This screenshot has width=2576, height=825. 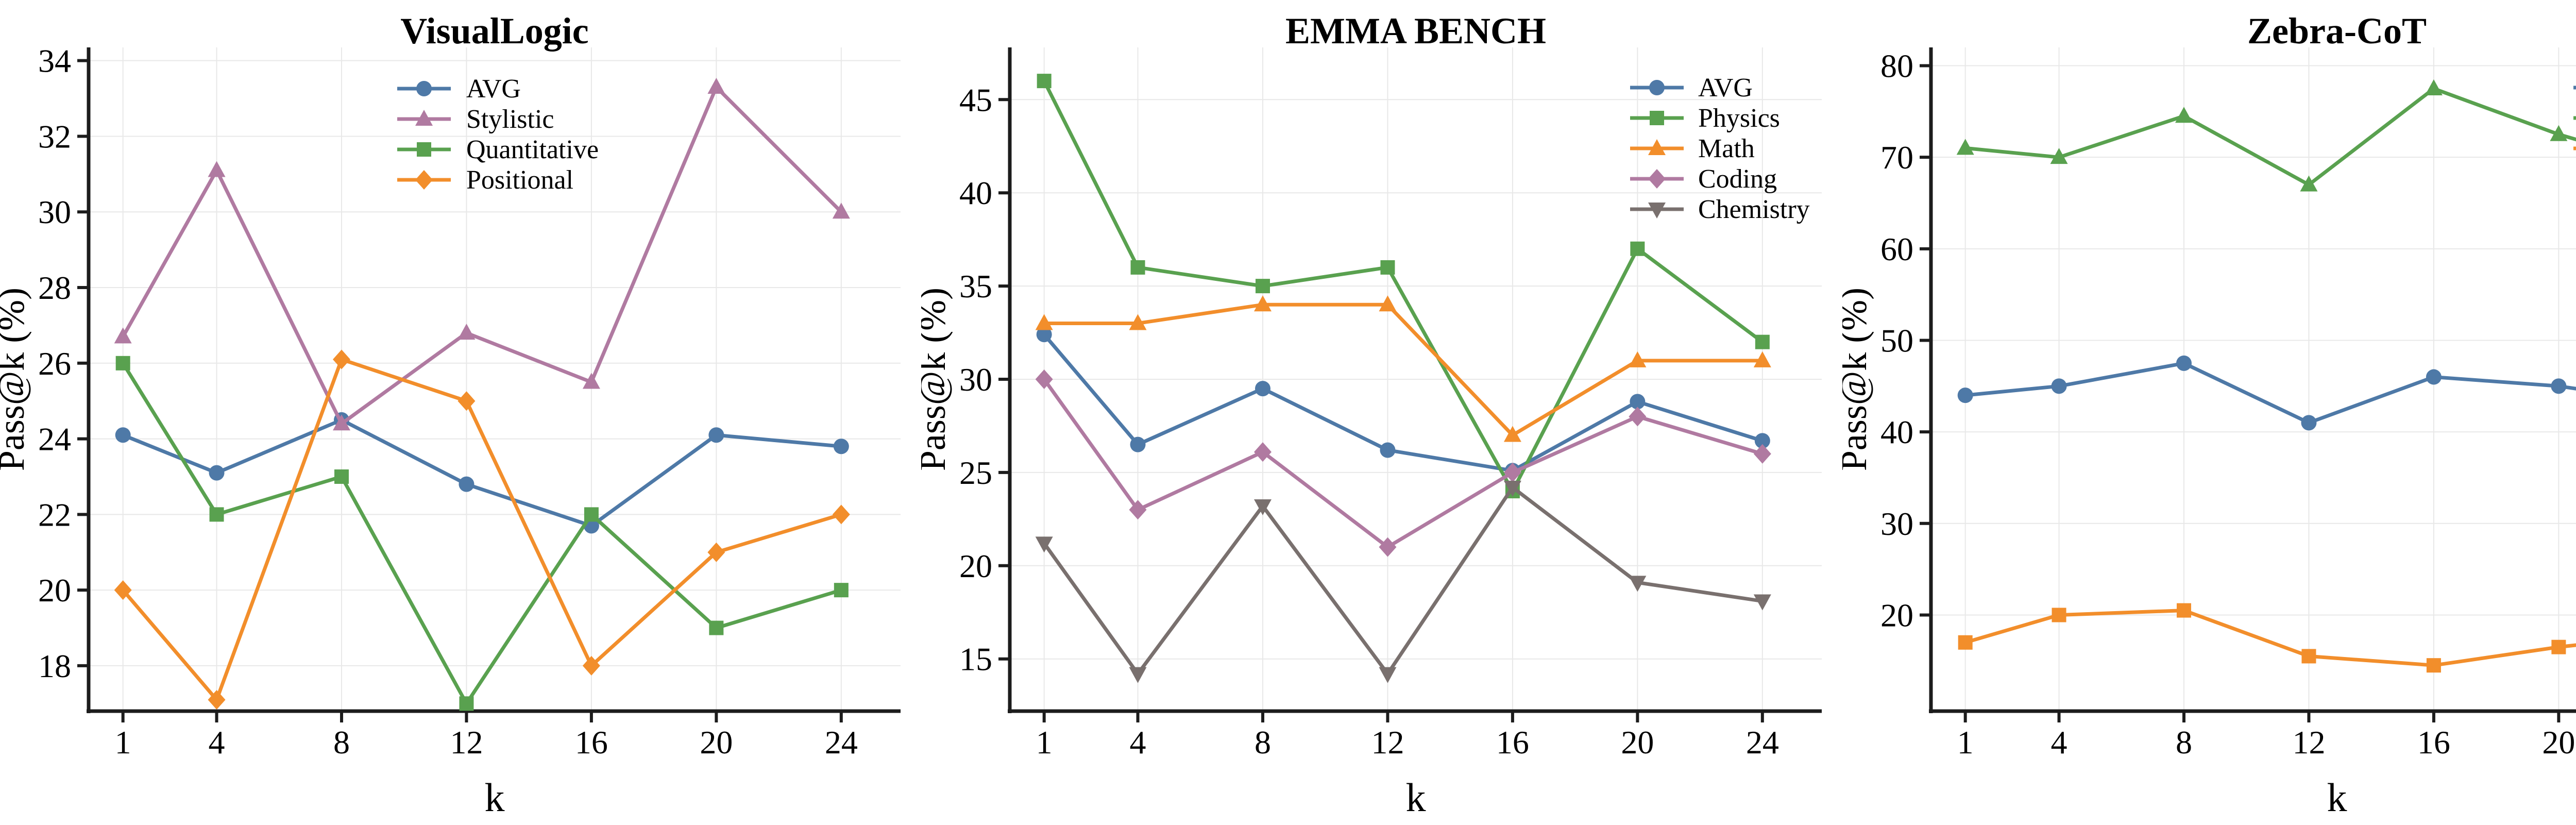 What do you see at coordinates (975, 659) in the screenshot?
I see `y-tick-label: 15` at bounding box center [975, 659].